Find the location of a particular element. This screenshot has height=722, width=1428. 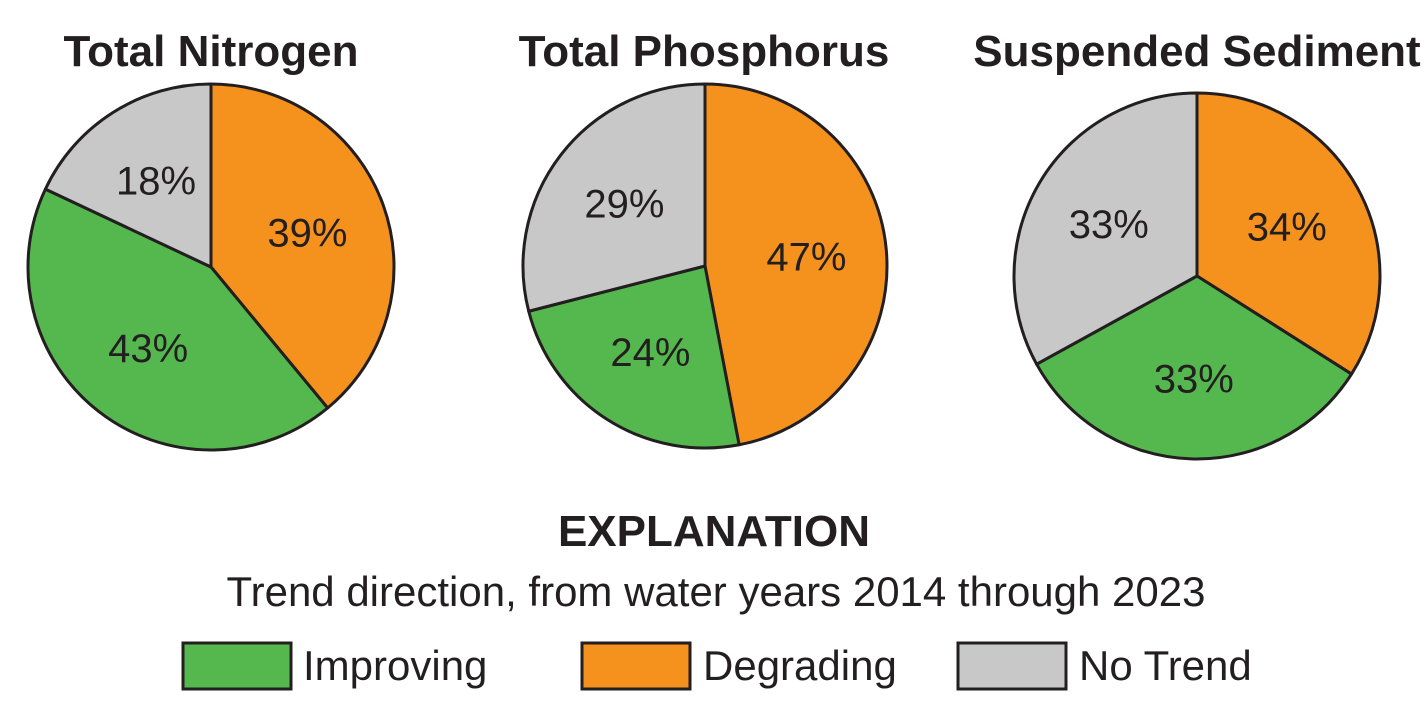

pie-label-total-nitrogen-improving: 43% is located at coordinates (148, 349).